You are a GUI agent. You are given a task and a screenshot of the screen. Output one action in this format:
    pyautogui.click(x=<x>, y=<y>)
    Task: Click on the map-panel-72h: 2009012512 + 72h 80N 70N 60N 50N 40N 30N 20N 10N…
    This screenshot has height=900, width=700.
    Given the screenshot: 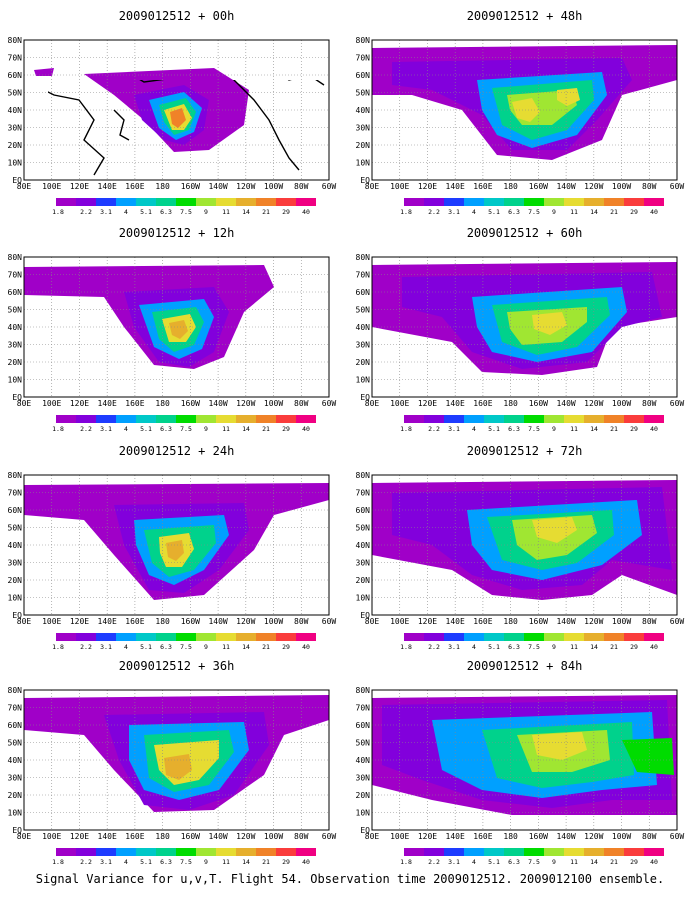 What is the action you would take?
    pyautogui.click(x=520, y=547)
    